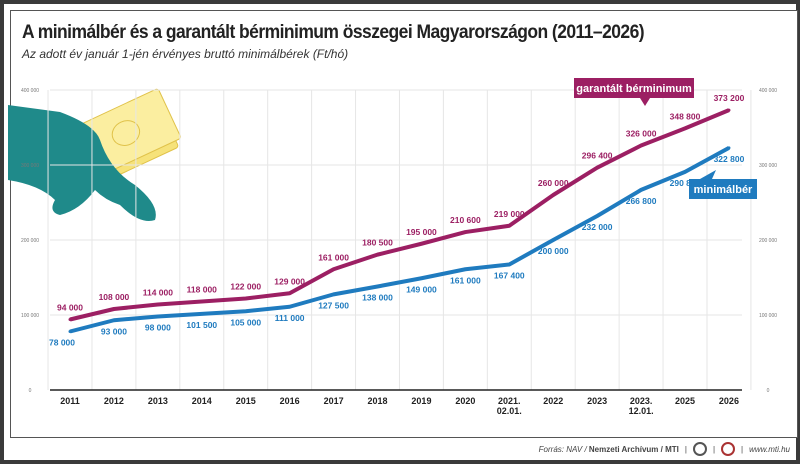 The width and height of the screenshot is (800, 464). Describe the element at coordinates (158, 328) in the screenshot. I see `data-label: 98 000` at that location.